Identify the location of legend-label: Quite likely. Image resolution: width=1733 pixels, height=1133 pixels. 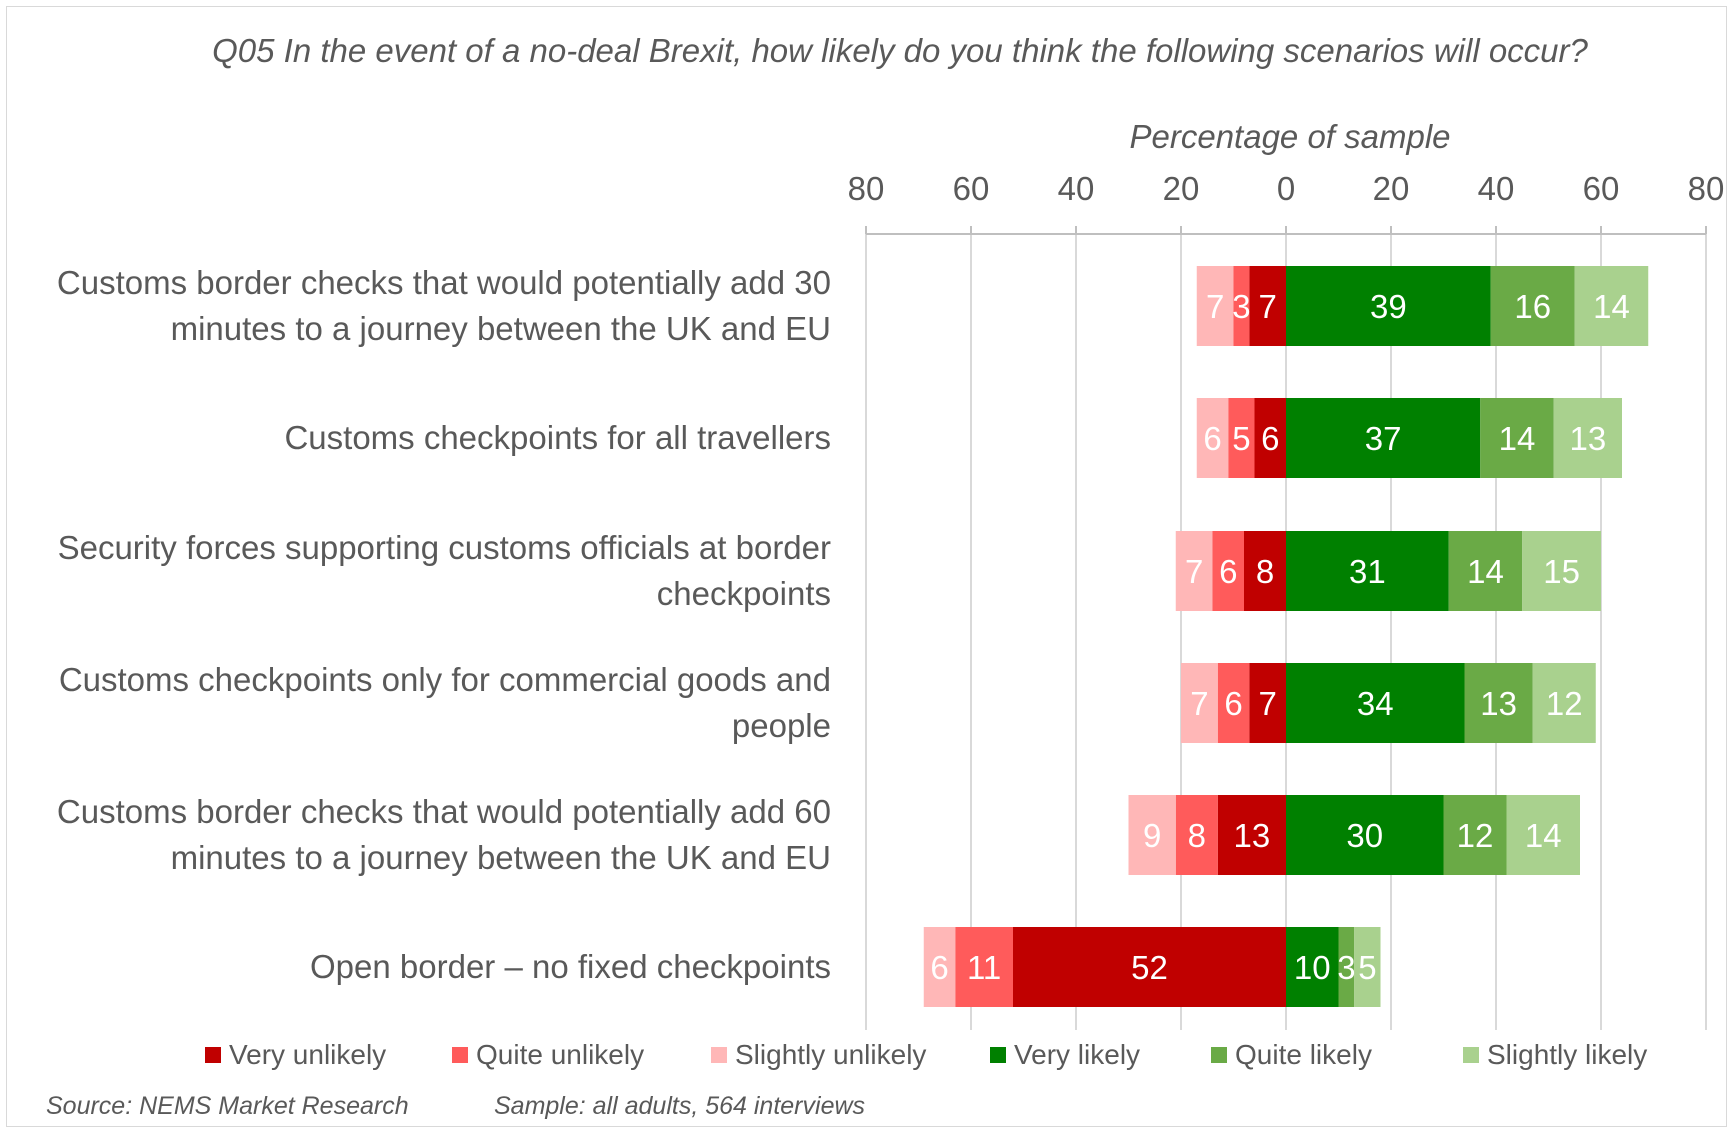
(1303, 1054).